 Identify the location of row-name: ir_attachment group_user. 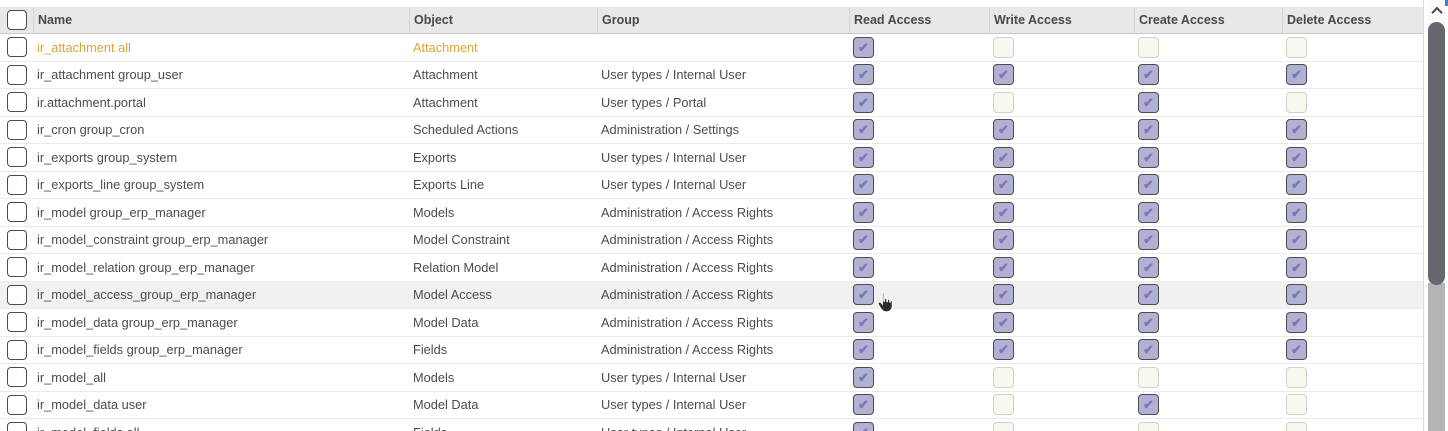
(110, 75).